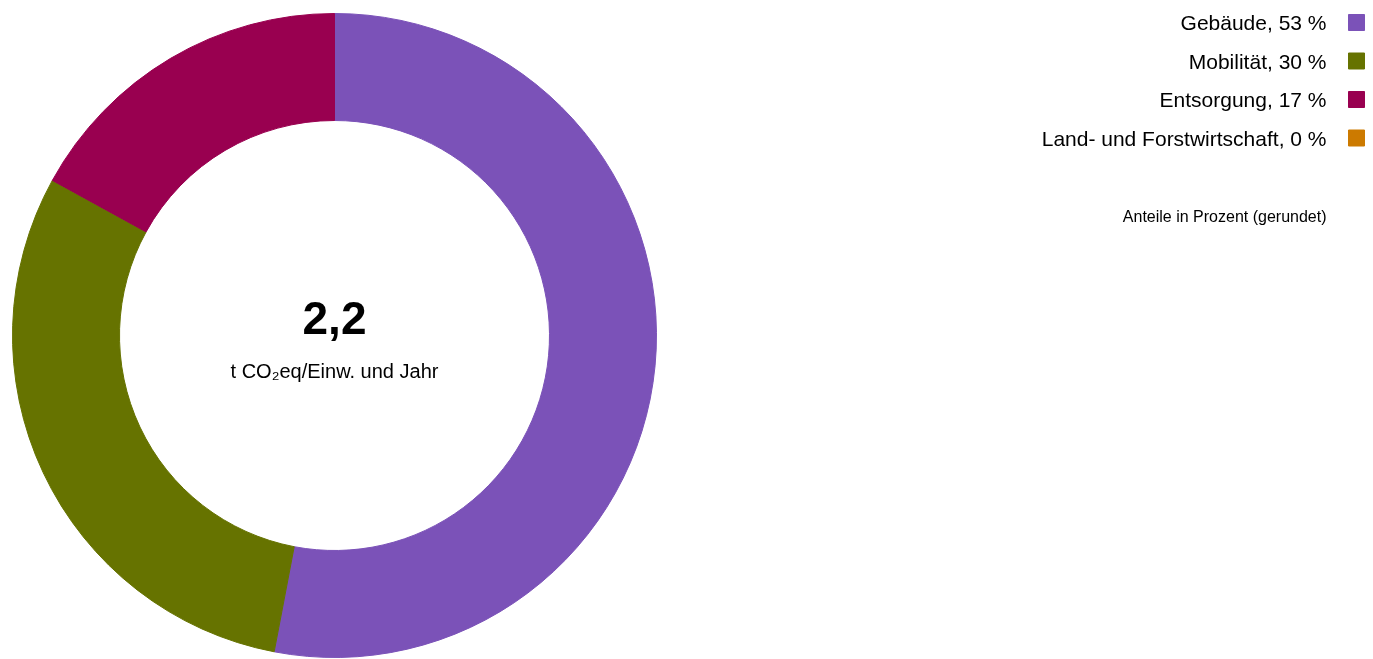  What do you see at coordinates (1257, 61) in the screenshot?
I see `legend-label: Mobilität, 30 %` at bounding box center [1257, 61].